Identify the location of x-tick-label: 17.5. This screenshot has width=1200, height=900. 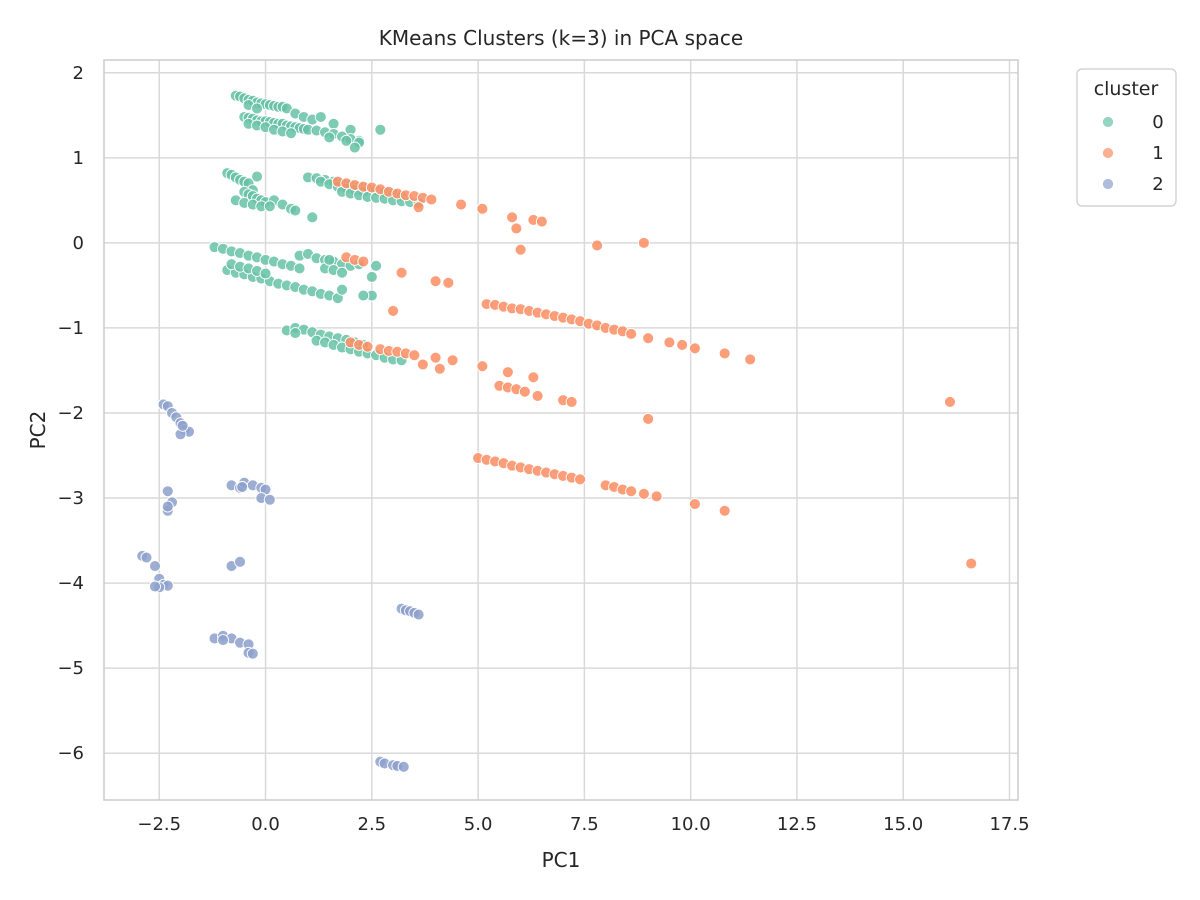
(1009, 824).